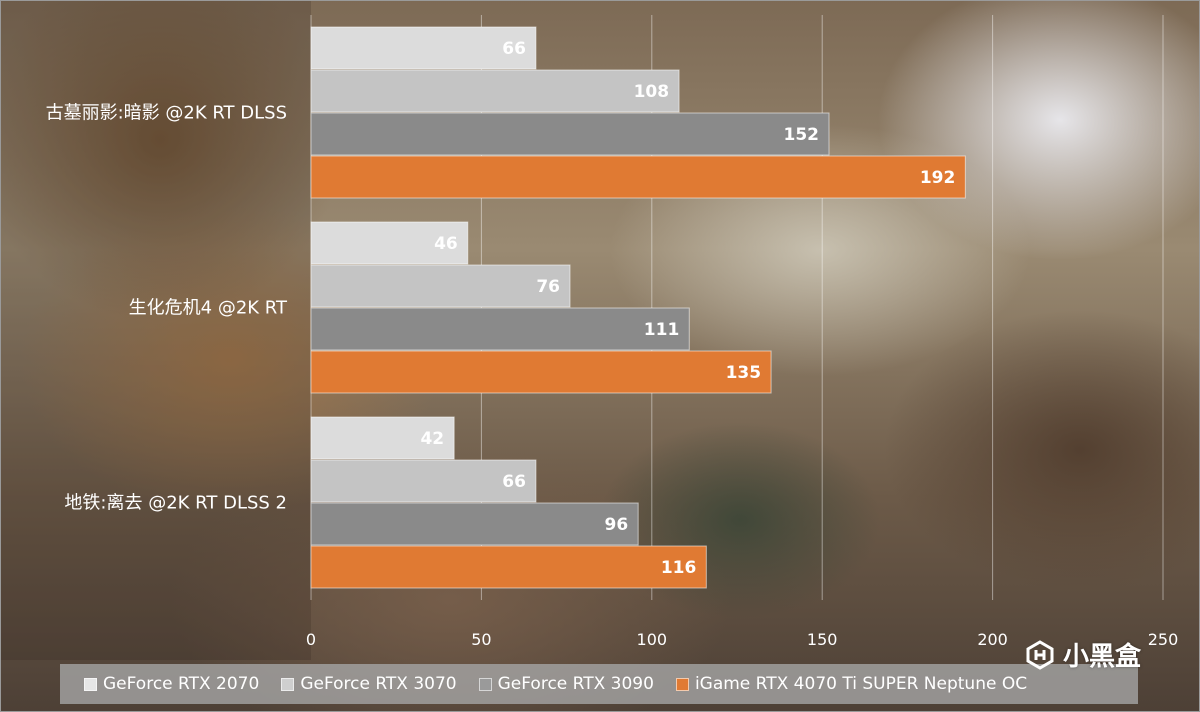 This screenshot has width=1200, height=712. I want to click on legend-item: GeForce RTX 3090, so click(566, 684).